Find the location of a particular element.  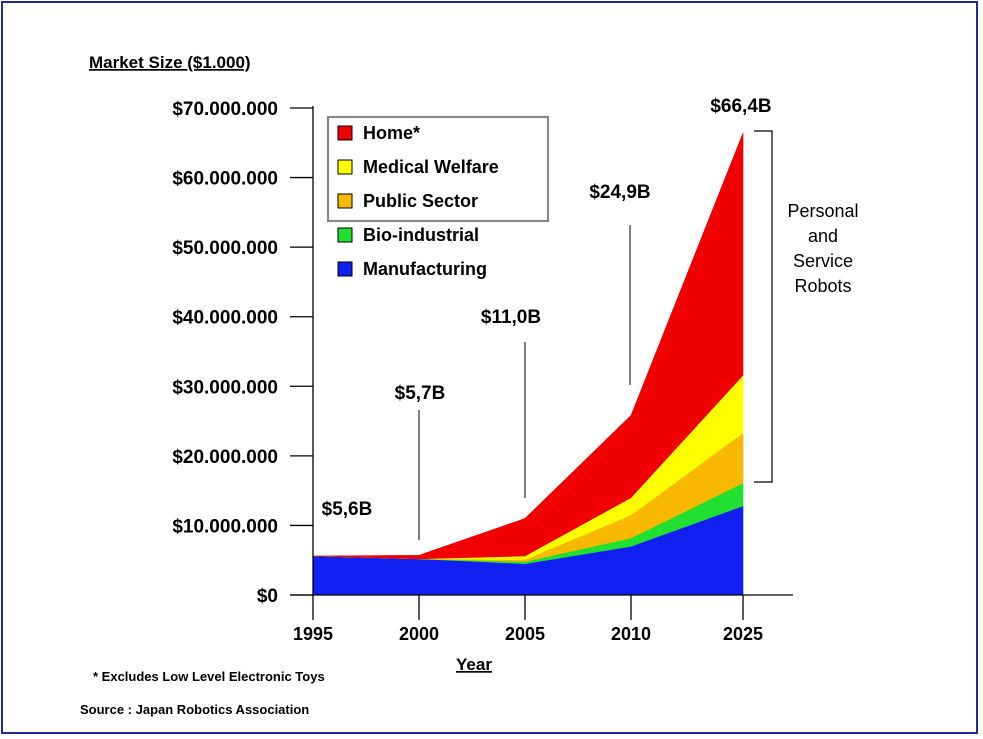

x-tick-label: 2000 is located at coordinates (419, 634).